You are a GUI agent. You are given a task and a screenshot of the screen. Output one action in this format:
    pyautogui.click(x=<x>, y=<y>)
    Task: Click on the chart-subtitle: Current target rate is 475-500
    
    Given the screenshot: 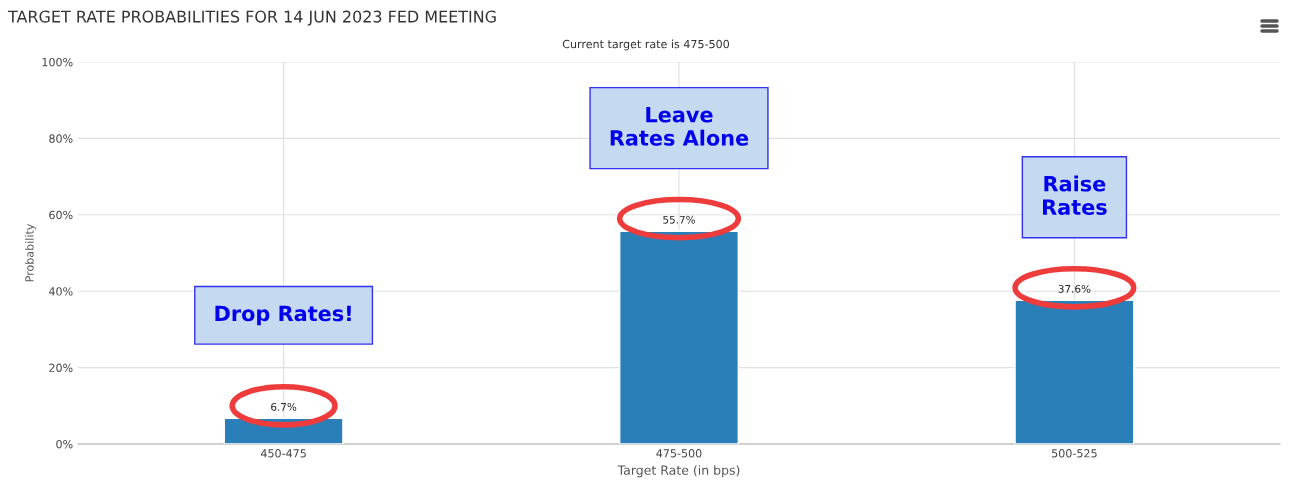 What is the action you would take?
    pyautogui.click(x=646, y=45)
    